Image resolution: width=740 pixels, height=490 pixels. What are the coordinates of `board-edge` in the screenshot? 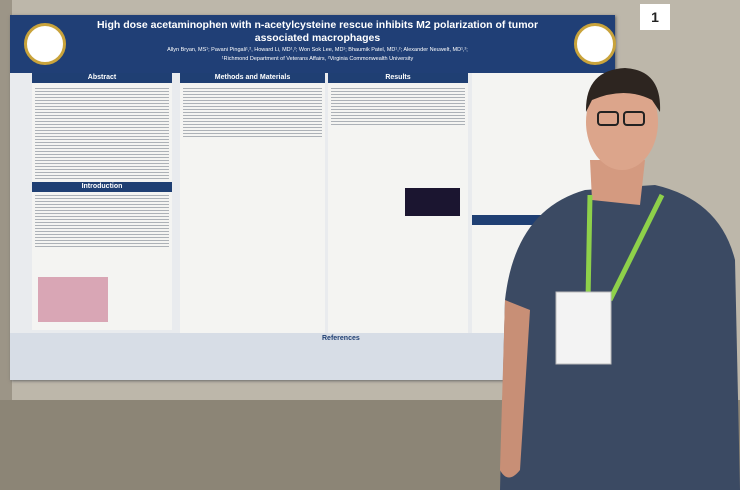 It's located at (6, 200).